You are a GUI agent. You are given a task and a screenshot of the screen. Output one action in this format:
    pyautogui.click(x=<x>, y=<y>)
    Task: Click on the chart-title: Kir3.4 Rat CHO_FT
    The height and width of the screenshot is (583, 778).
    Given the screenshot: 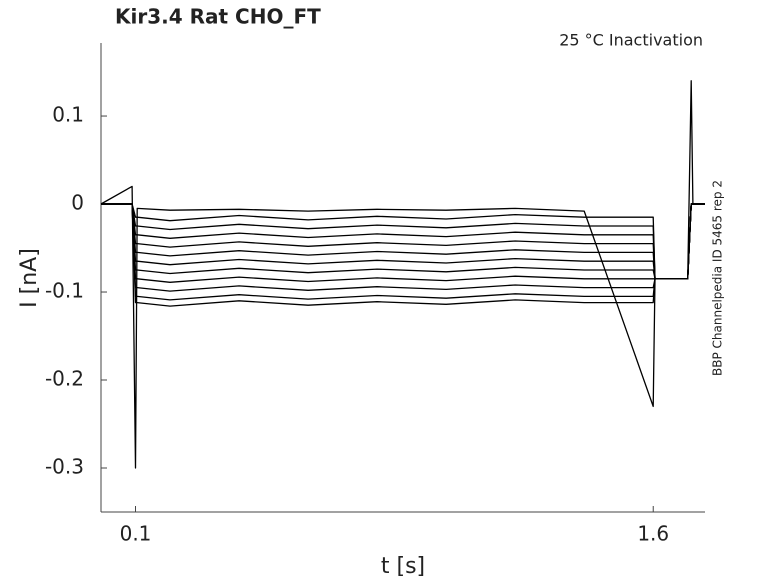 What is the action you would take?
    pyautogui.click(x=218, y=17)
    